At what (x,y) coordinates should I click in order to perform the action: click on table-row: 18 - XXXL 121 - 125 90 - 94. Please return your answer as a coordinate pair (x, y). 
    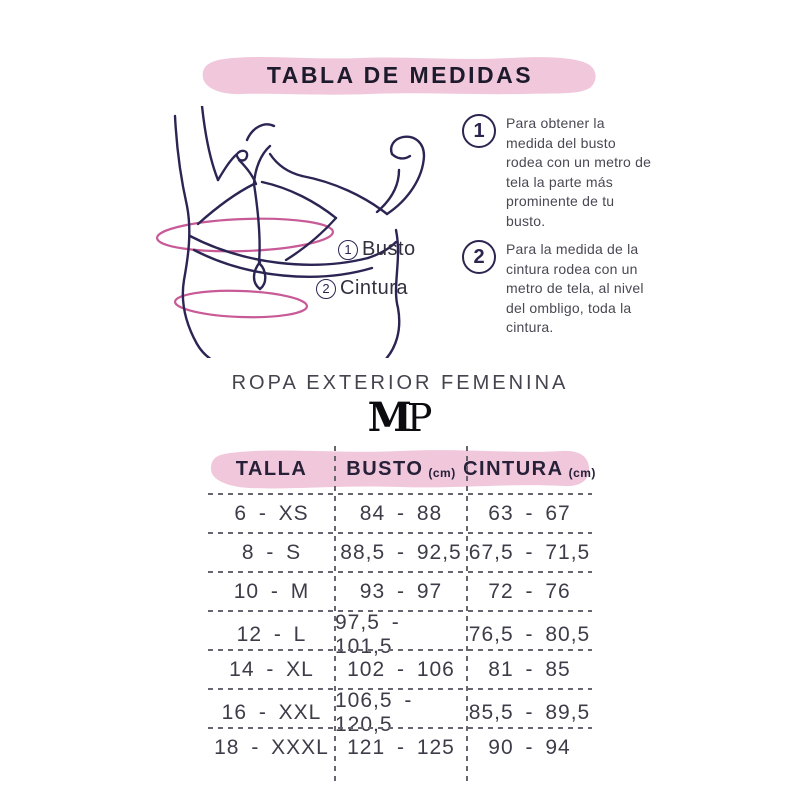
    Looking at the image, I should click on (400, 747).